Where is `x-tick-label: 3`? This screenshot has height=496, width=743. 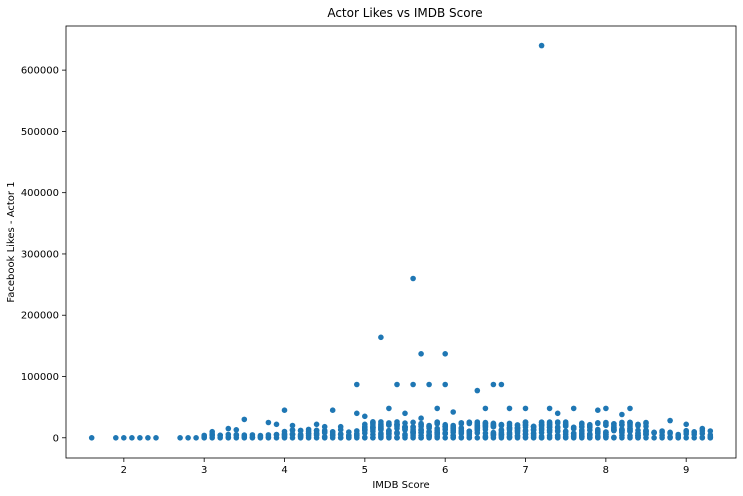 x-tick-label: 3 is located at coordinates (204, 470).